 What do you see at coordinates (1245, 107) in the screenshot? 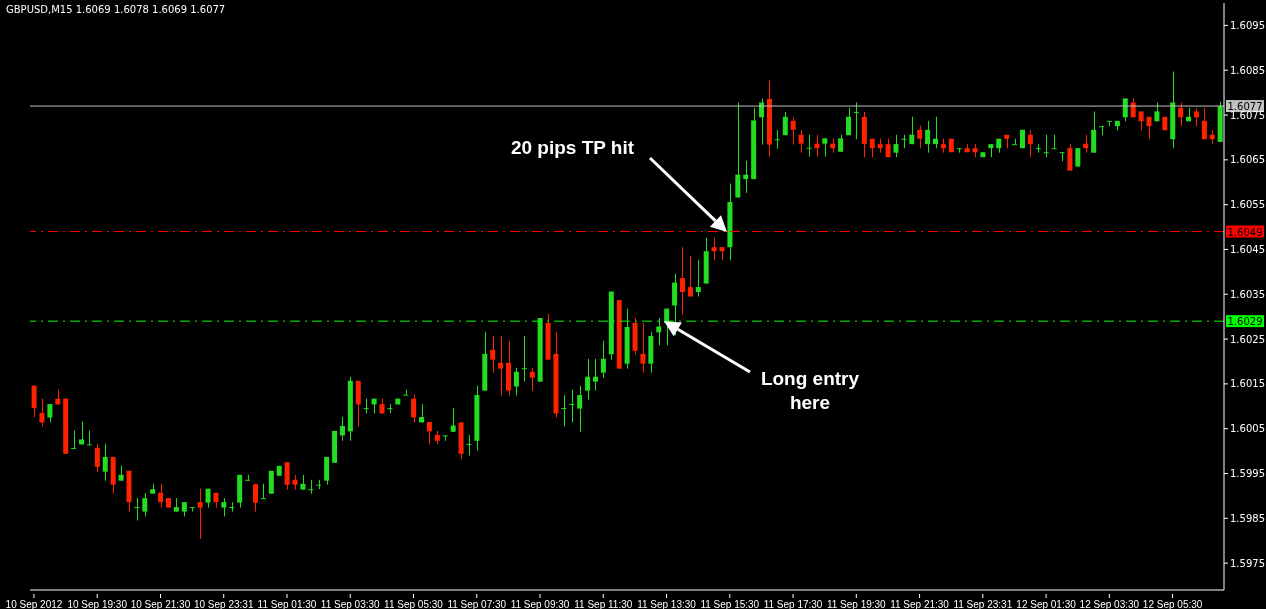
I see `ref-line-label: 1.6077` at bounding box center [1245, 107].